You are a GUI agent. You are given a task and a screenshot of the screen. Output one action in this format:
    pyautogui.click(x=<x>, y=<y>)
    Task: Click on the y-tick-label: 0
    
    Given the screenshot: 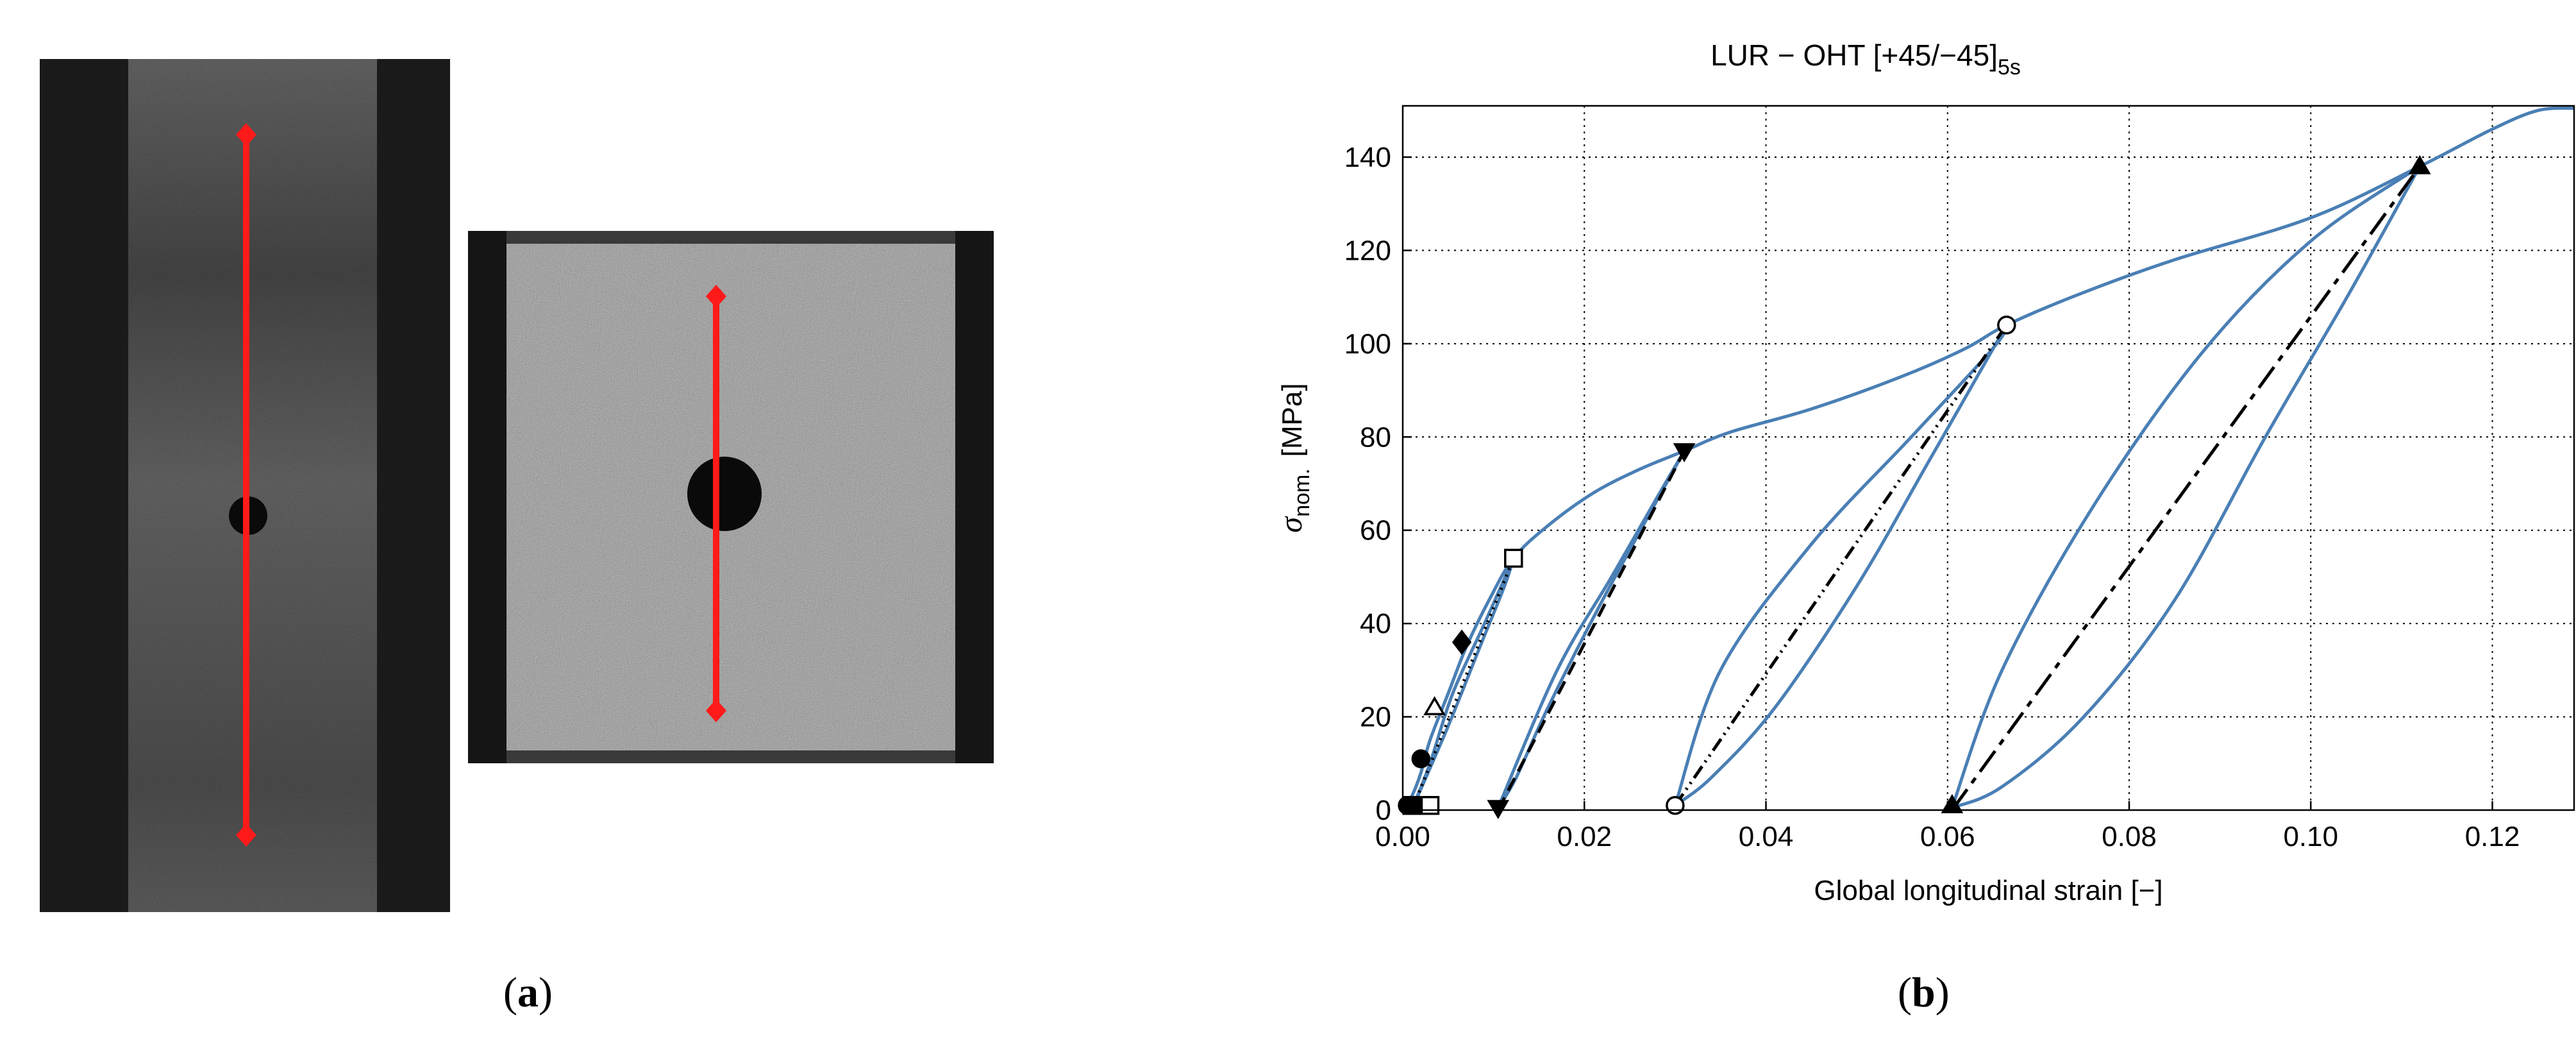 What is the action you would take?
    pyautogui.click(x=1383, y=810)
    